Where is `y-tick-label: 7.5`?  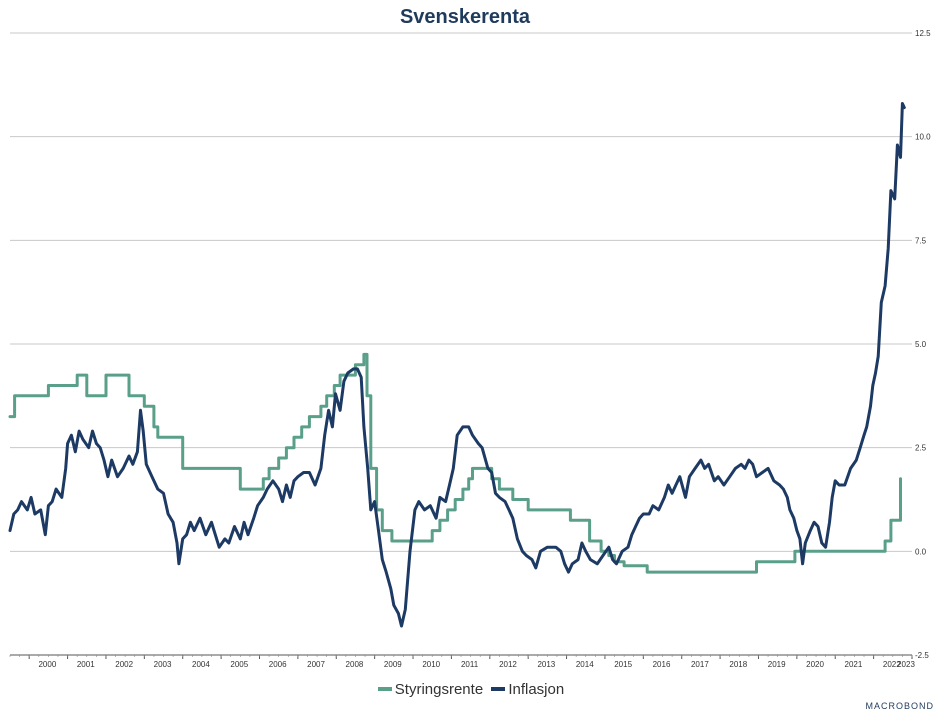
y-tick-label: 7.5 is located at coordinates (921, 240).